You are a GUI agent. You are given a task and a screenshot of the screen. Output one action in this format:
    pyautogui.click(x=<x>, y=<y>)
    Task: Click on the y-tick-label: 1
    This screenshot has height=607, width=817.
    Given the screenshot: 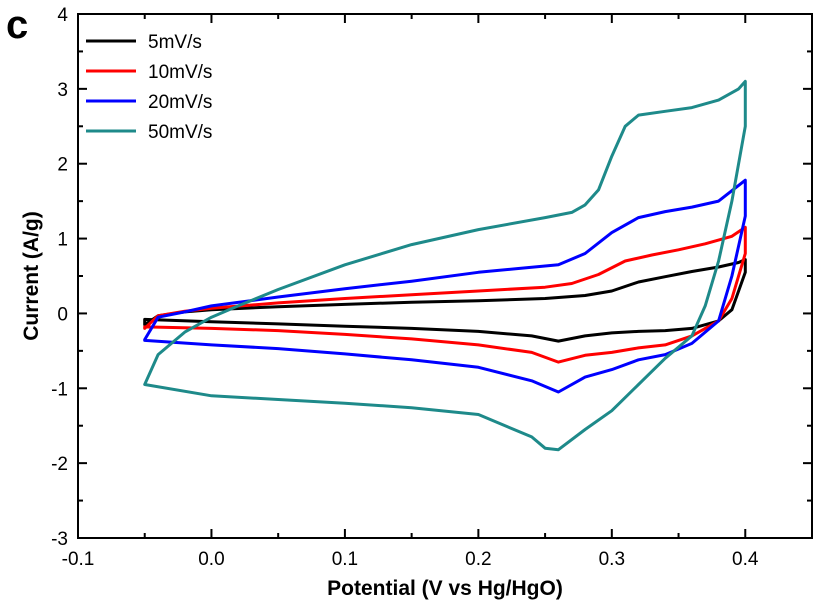 What is the action you would take?
    pyautogui.click(x=62, y=240)
    